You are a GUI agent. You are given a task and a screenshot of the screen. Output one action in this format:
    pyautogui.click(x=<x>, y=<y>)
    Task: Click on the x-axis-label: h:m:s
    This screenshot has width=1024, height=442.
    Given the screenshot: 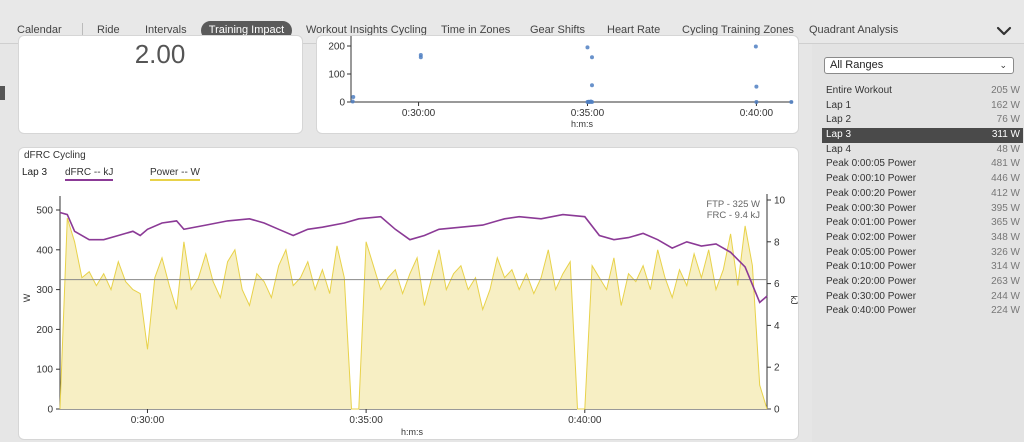 What is the action you would take?
    pyautogui.click(x=582, y=124)
    